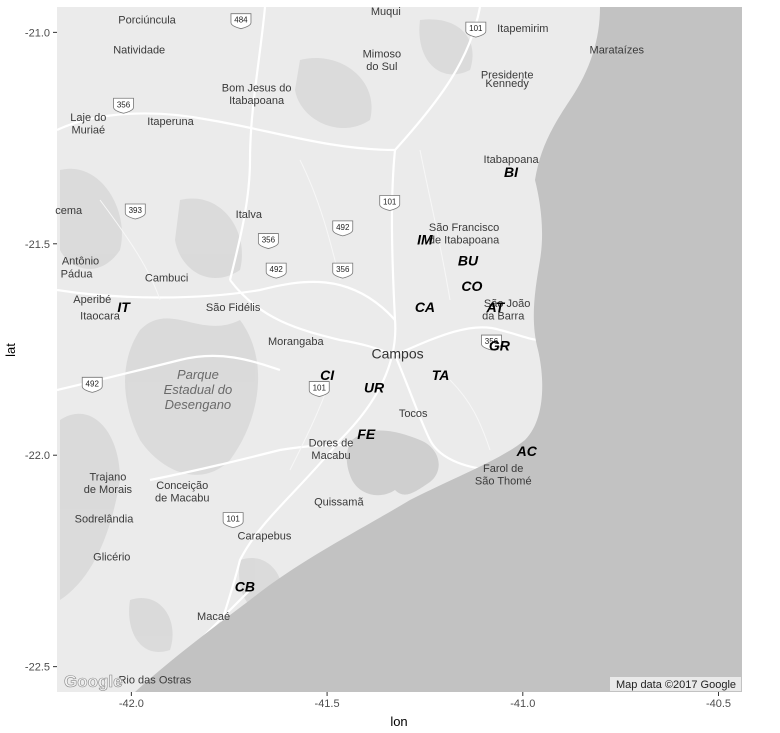  What do you see at coordinates (182, 486) in the screenshot?
I see `place-label: Conceição` at bounding box center [182, 486].